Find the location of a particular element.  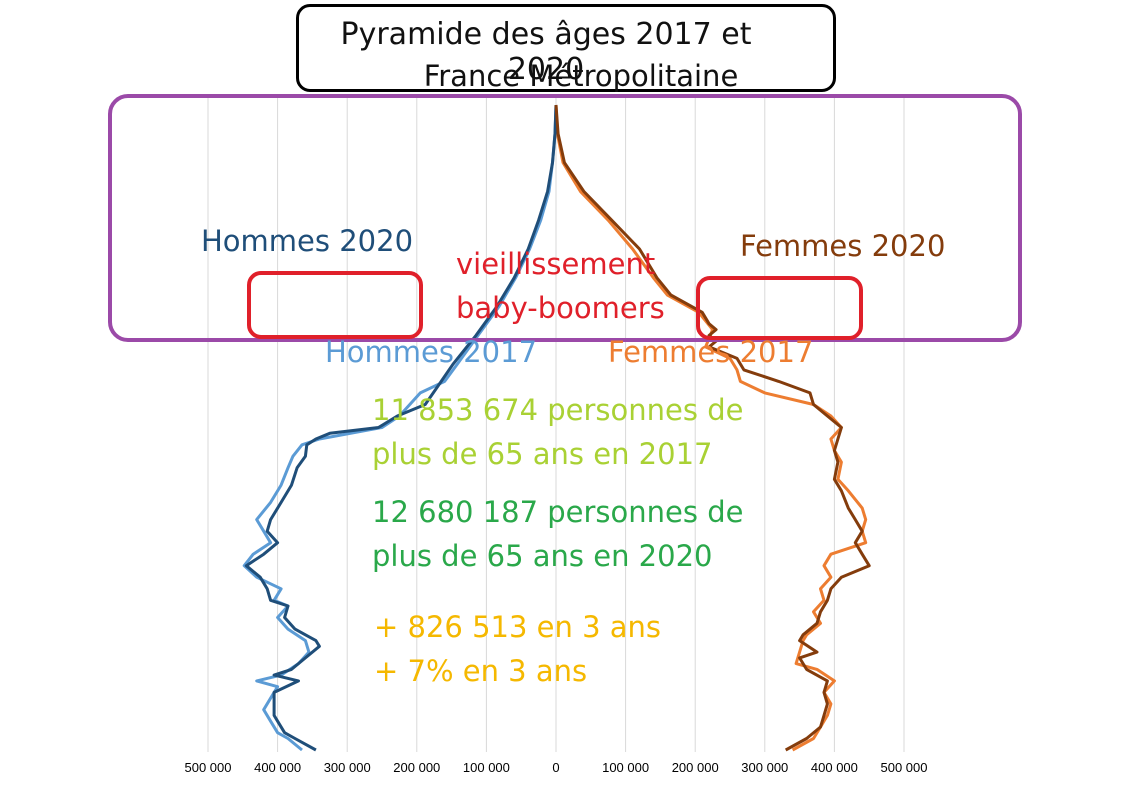

label-femmes-2017: Femmes 2017 is located at coordinates (711, 352).